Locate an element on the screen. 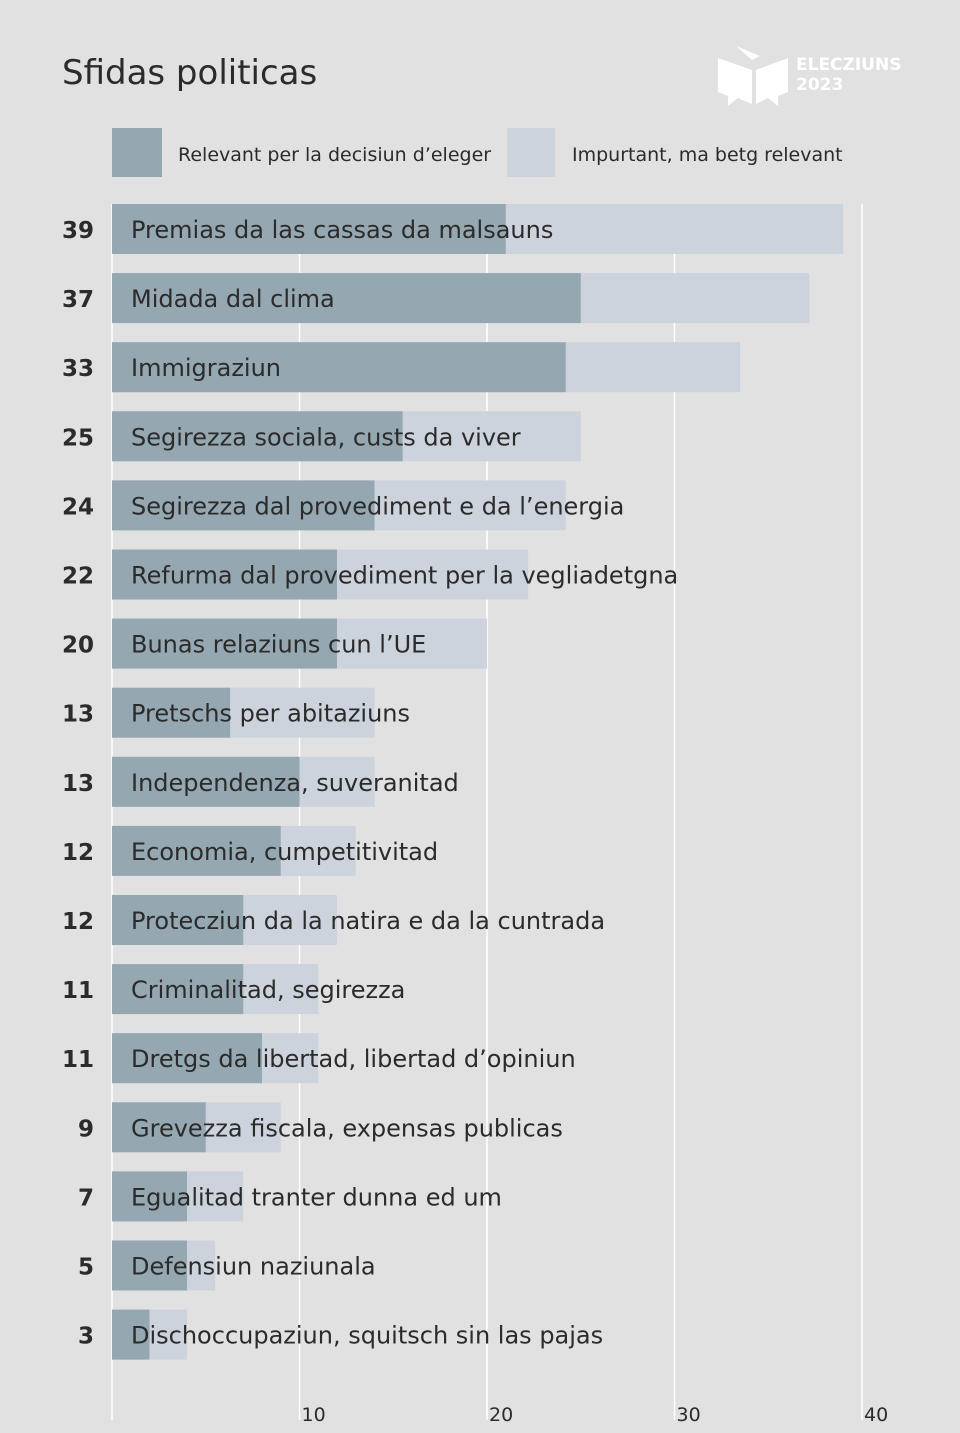 The height and width of the screenshot is (1433, 960). bar-row: Midada dal clima 37 is located at coordinates (436, 298).